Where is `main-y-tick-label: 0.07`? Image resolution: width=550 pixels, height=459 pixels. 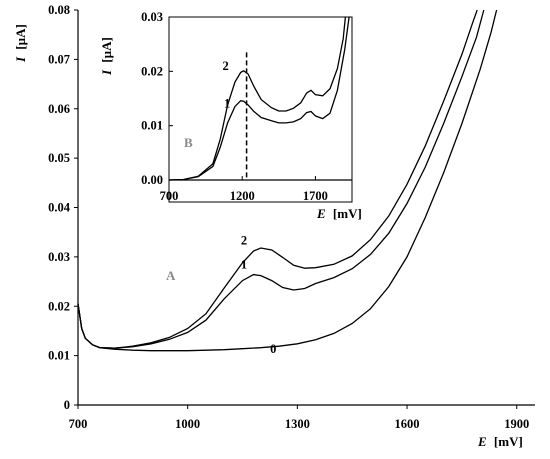
main-y-tick-label: 0.07 is located at coordinates (59, 59).